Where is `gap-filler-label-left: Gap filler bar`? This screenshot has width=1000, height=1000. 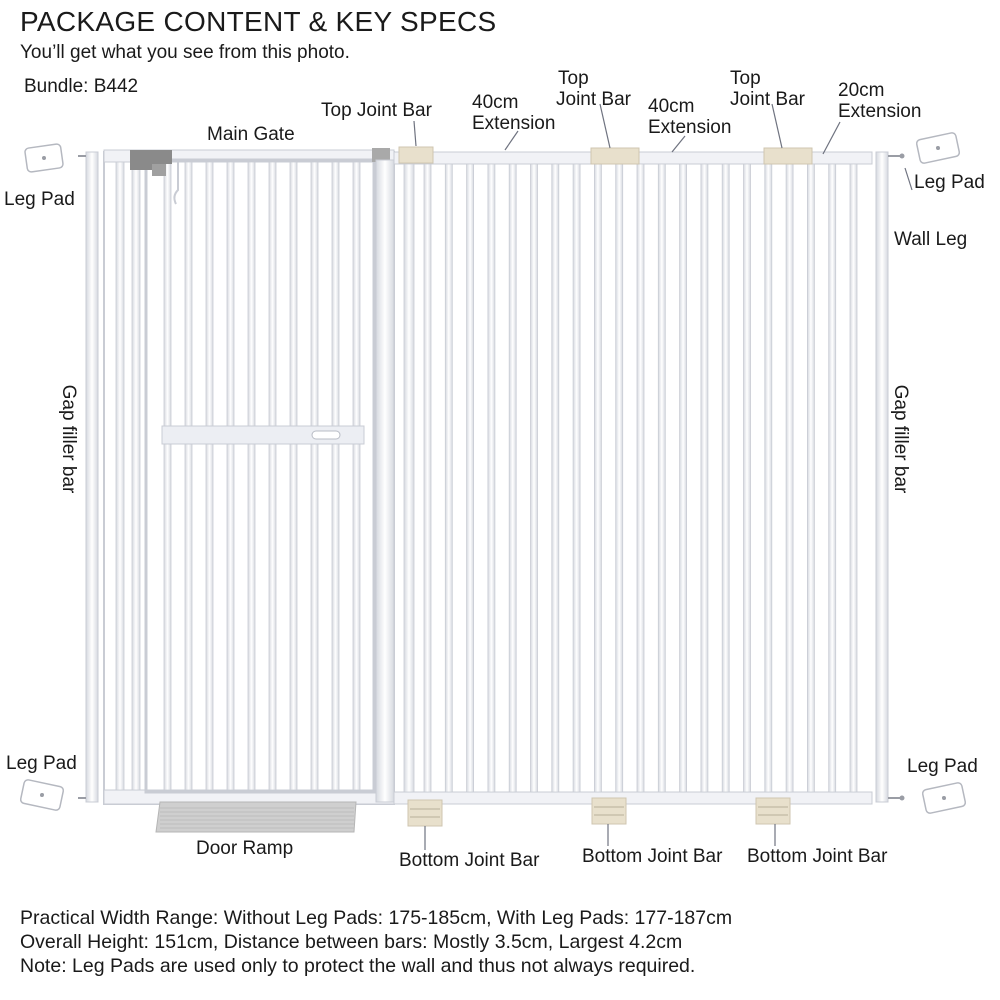
gap-filler-label-left: Gap filler bar is located at coordinates (68, 439).